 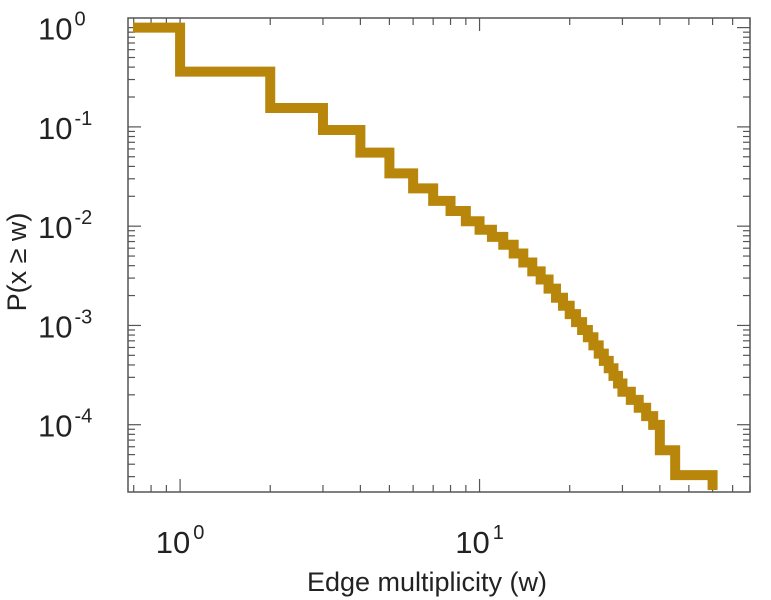 I want to click on y-tick-label: 10 -1, so click(x=65, y=127).